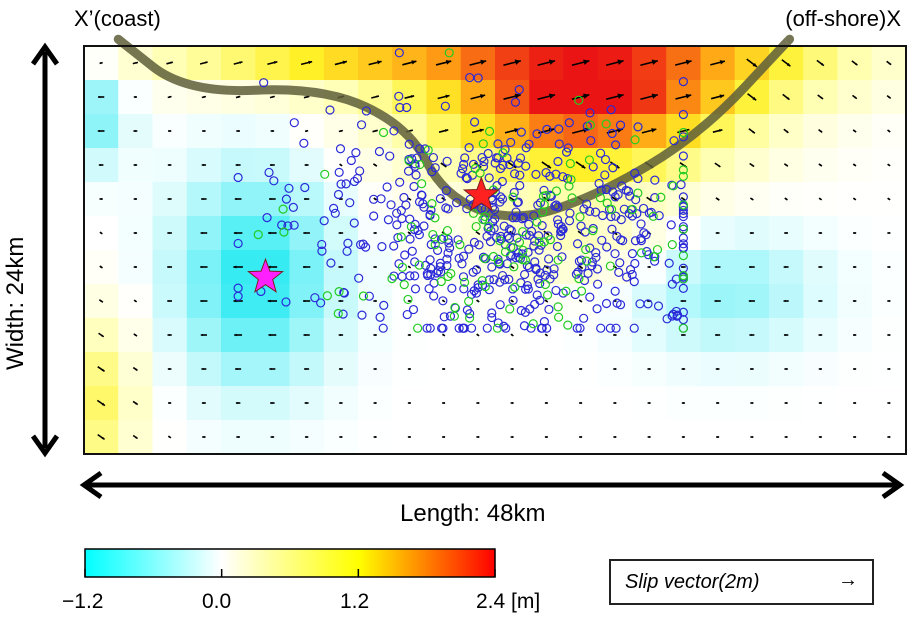  Describe the element at coordinates (373, 234) in the screenshot. I see `hypocenter-stars` at that location.